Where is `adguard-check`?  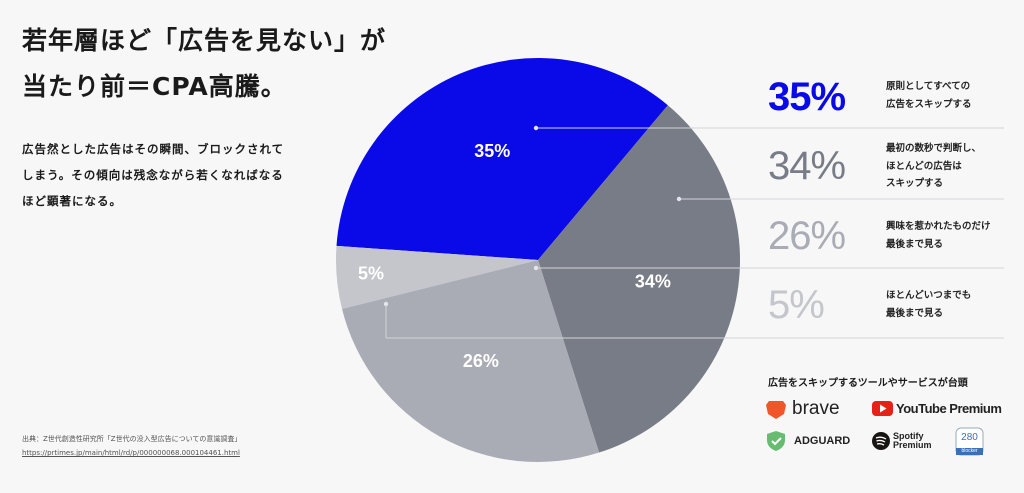 adguard-check is located at coordinates (776, 441).